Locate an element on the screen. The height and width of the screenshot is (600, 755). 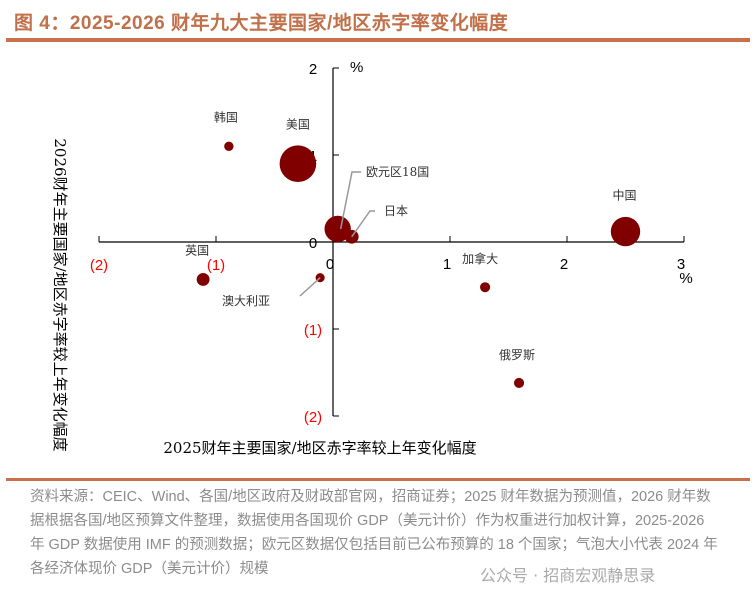
bubble-英国 is located at coordinates (203, 279).